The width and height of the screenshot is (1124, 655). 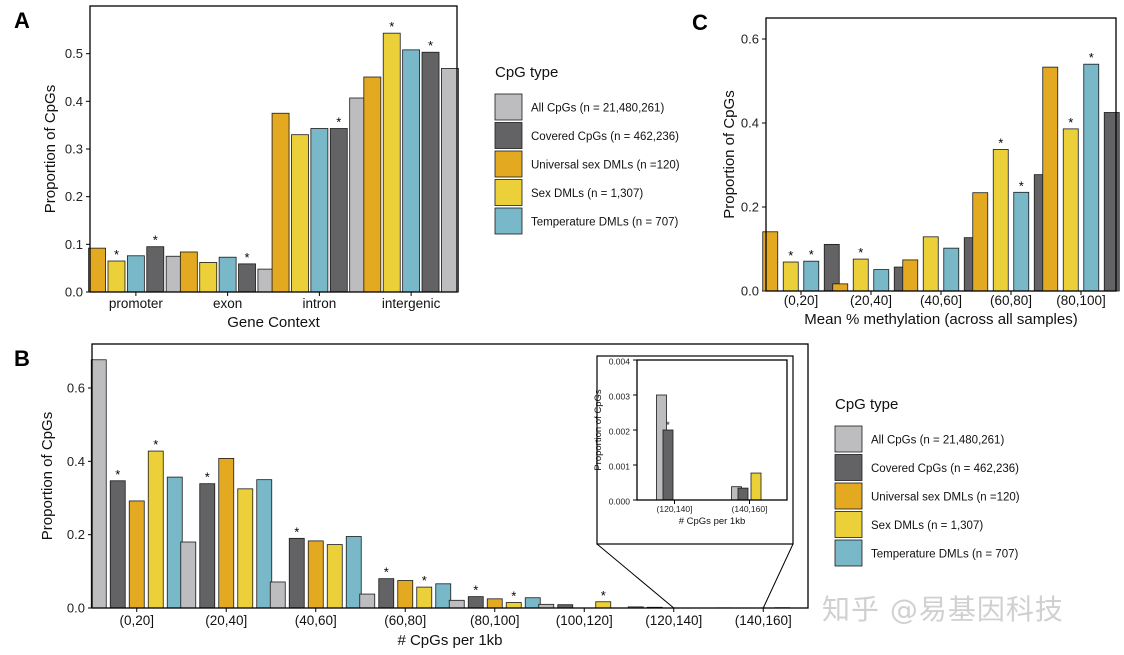 I want to click on x-axis-title: Gene Context, so click(x=273, y=322).